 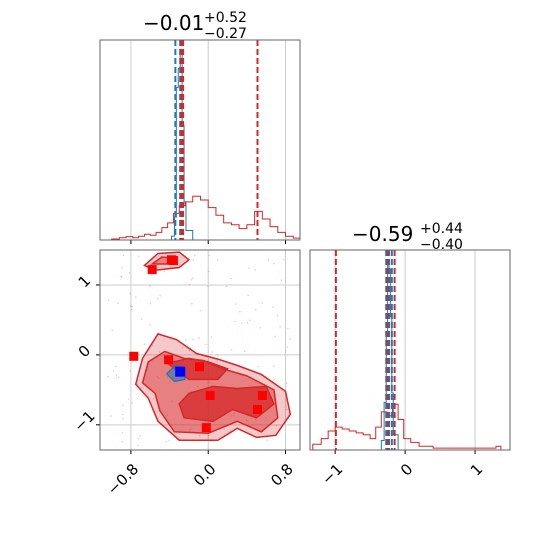 What do you see at coordinates (199, 349) in the screenshot?
I see `joint-density` at bounding box center [199, 349].